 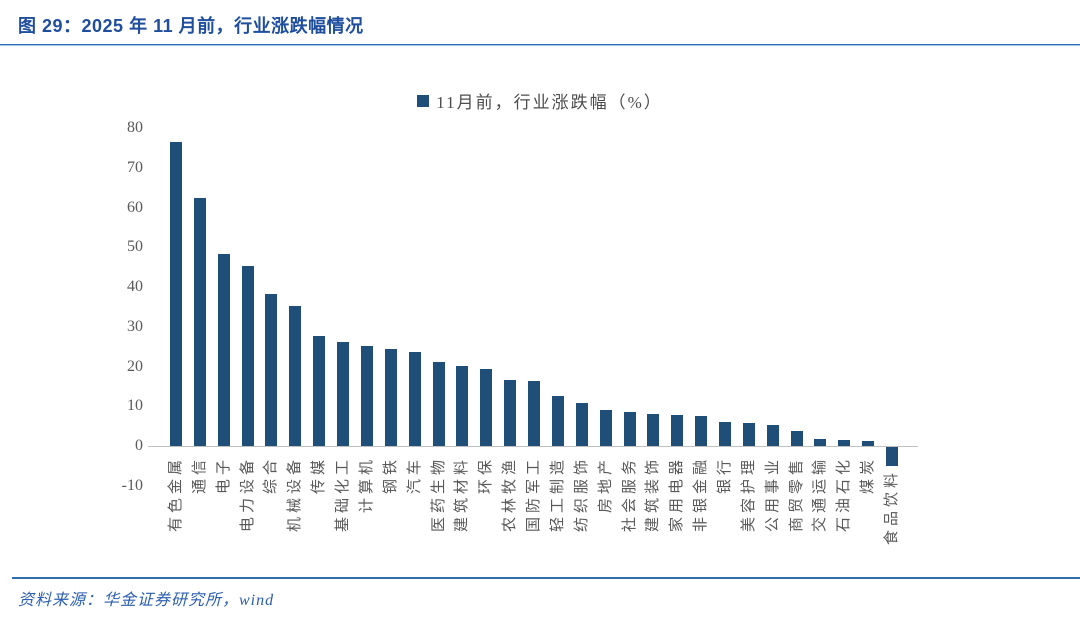 I want to click on x-axis-label: 电子, so click(x=223, y=475).